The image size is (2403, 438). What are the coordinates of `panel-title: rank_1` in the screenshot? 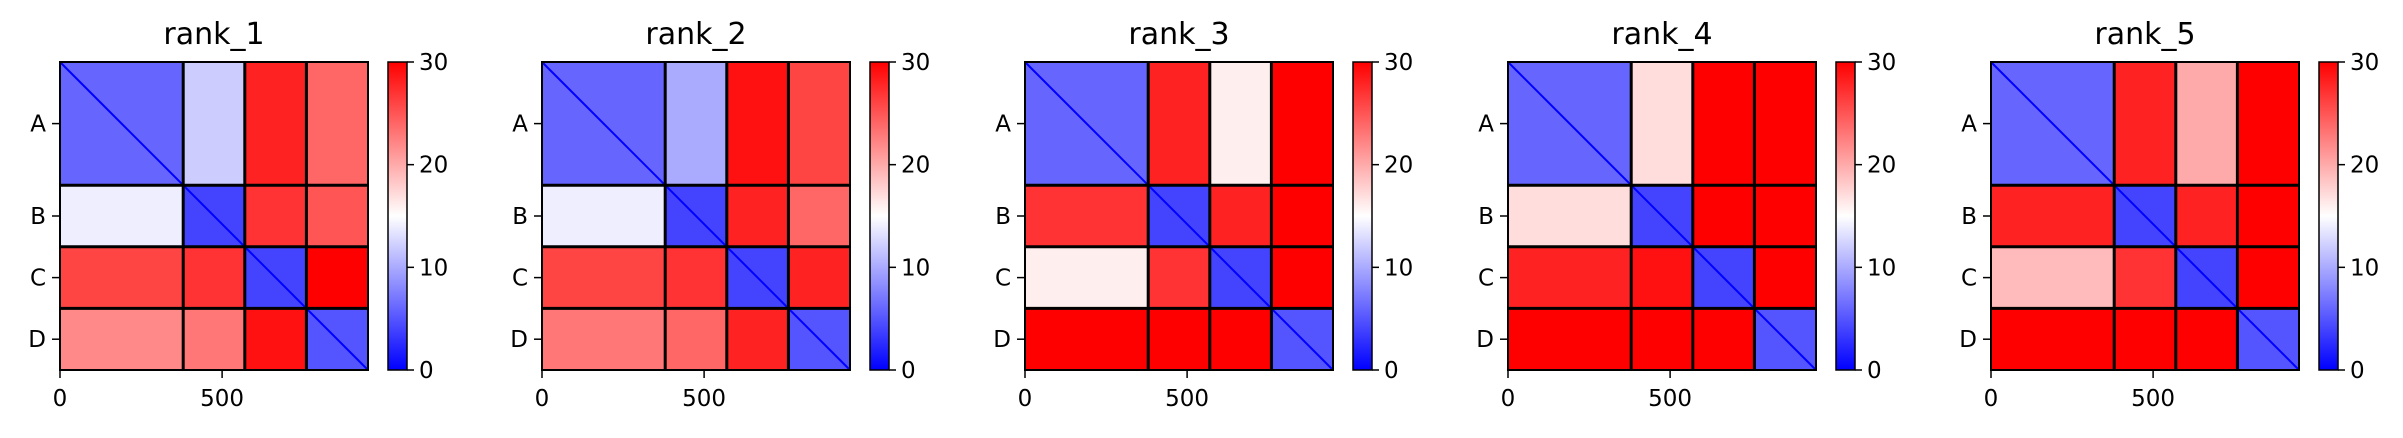 It's located at (213, 34).